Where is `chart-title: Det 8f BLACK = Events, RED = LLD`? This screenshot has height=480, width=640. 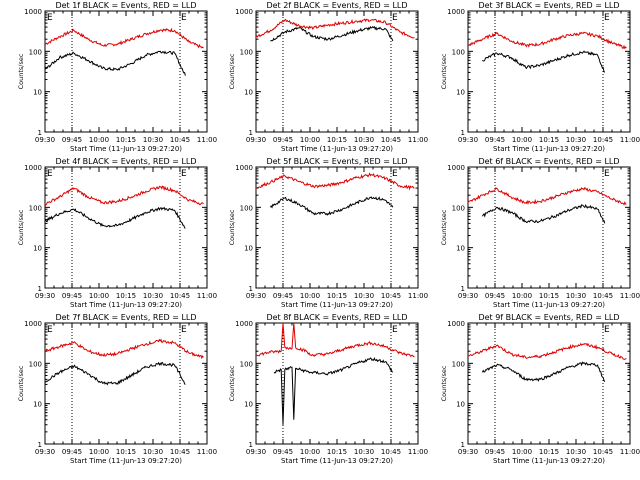 chart-title: Det 8f BLACK = Events, RED = LLD is located at coordinates (336, 317).